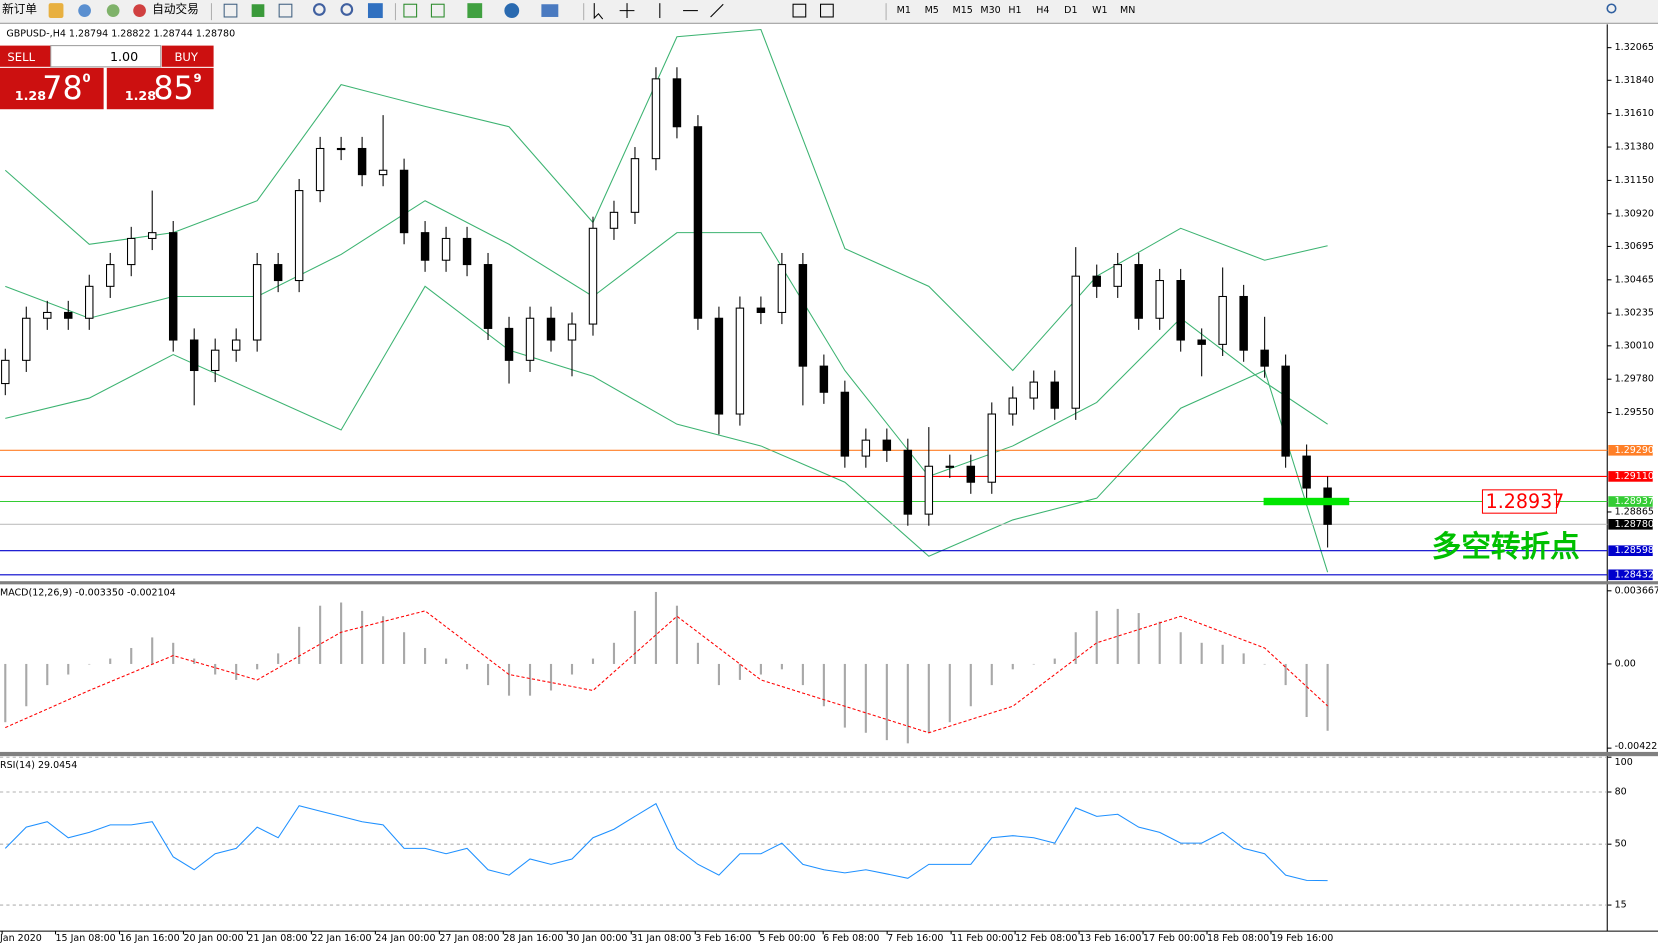 The image size is (1658, 946). What do you see at coordinates (627, 11) in the screenshot?
I see `crosshair-tool` at bounding box center [627, 11].